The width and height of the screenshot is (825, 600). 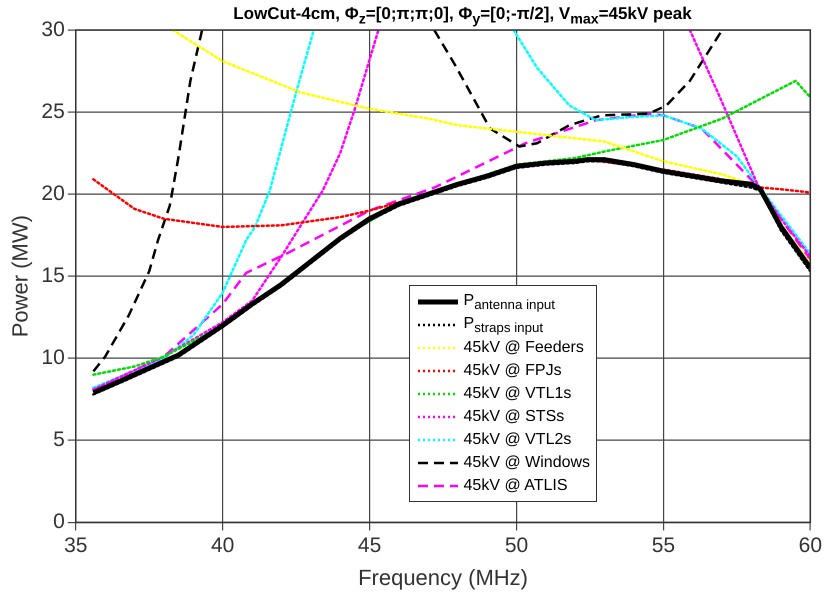 What do you see at coordinates (59, 522) in the screenshot?
I see `y-tick-label: 0` at bounding box center [59, 522].